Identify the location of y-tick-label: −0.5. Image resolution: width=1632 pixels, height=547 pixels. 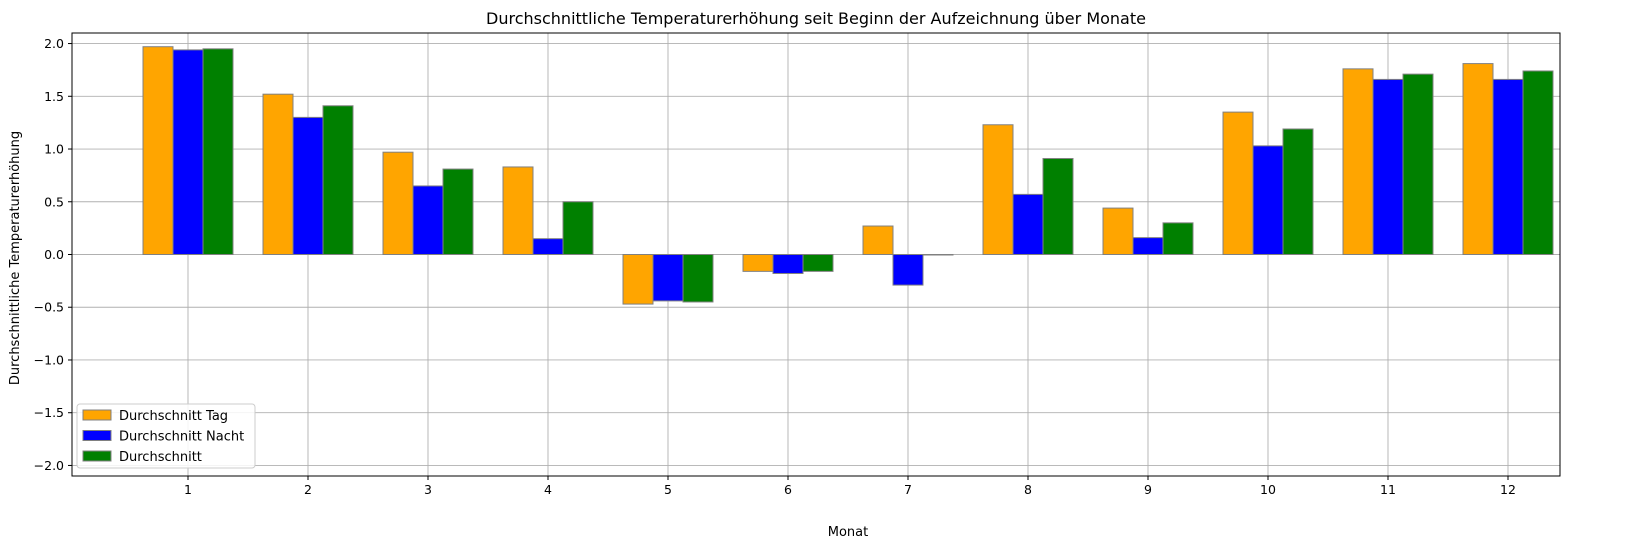
(49, 307).